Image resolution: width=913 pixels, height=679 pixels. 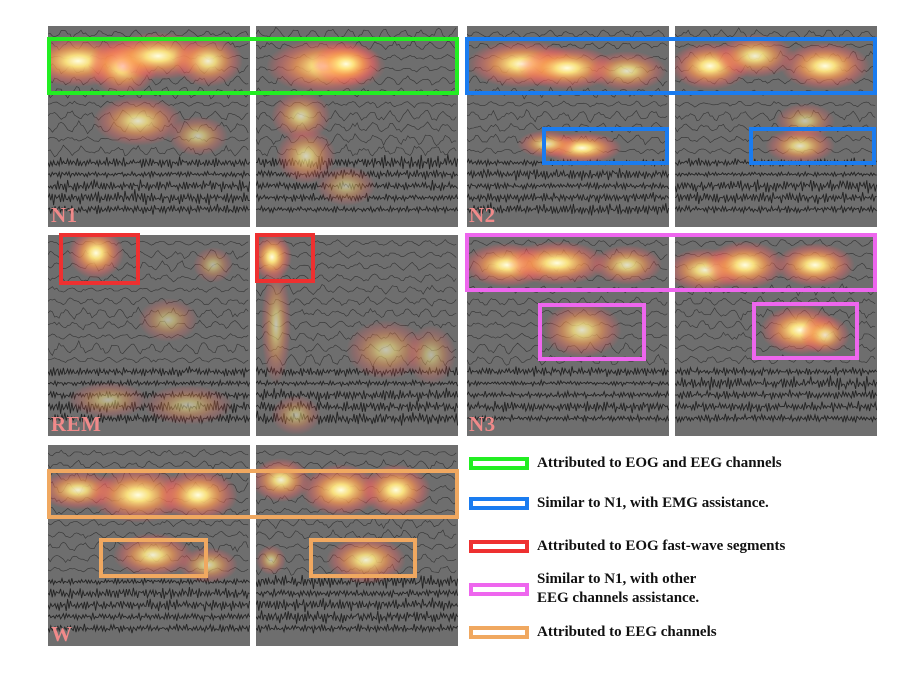 I want to click on rem-panel-right, so click(x=357, y=335).